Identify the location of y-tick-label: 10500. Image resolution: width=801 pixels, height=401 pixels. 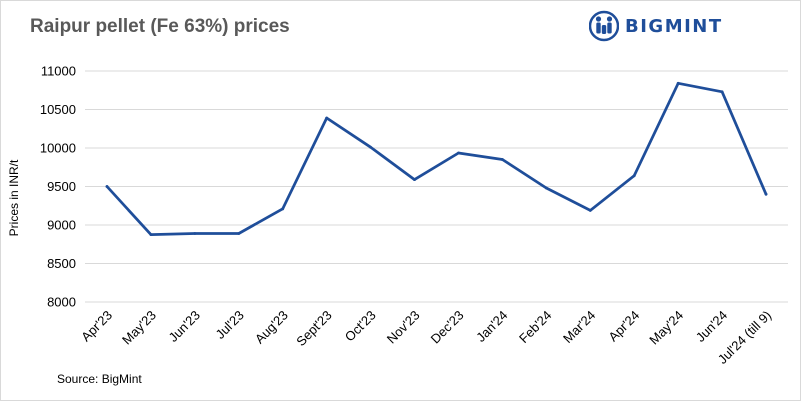
(58, 109).